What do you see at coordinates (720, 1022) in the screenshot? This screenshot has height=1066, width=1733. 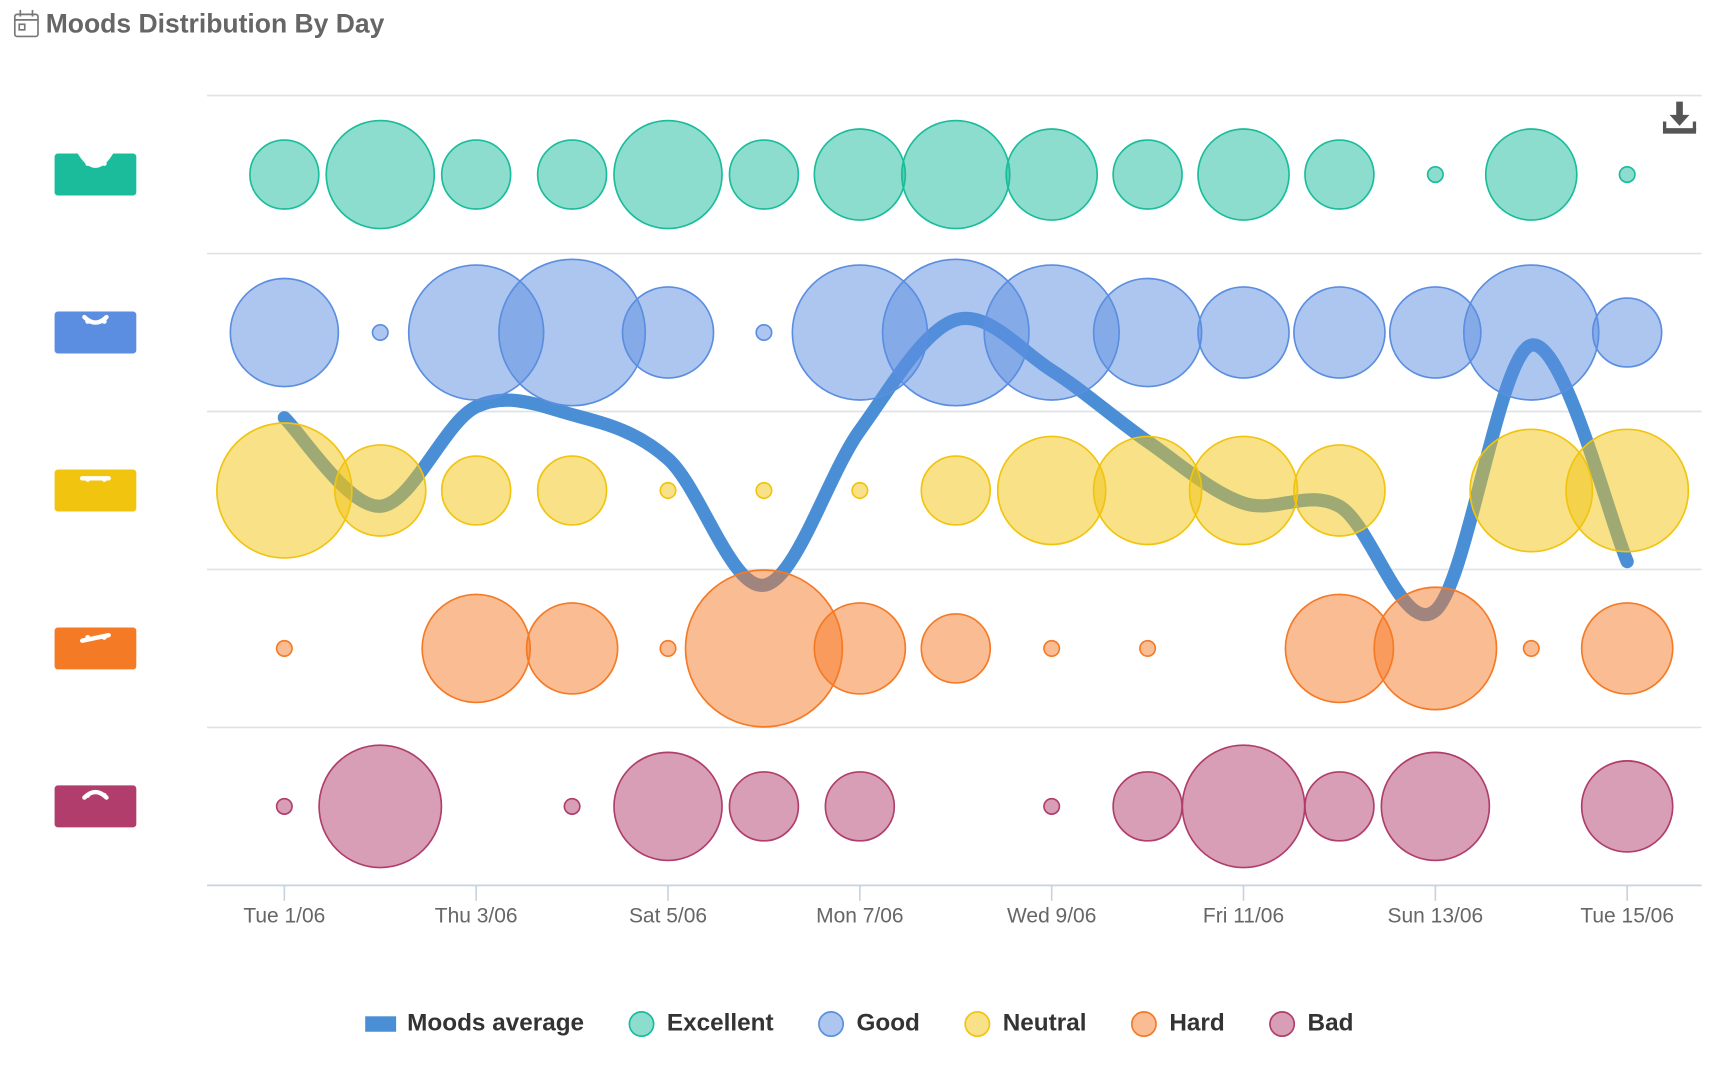 I see `legend-label: Excellent` at bounding box center [720, 1022].